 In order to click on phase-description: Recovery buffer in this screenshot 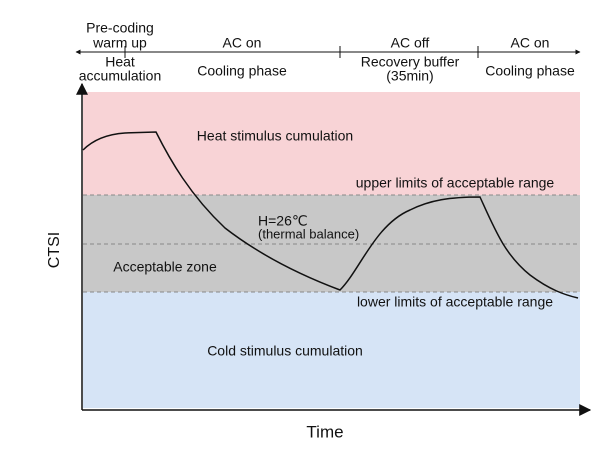, I will do `click(410, 62)`.